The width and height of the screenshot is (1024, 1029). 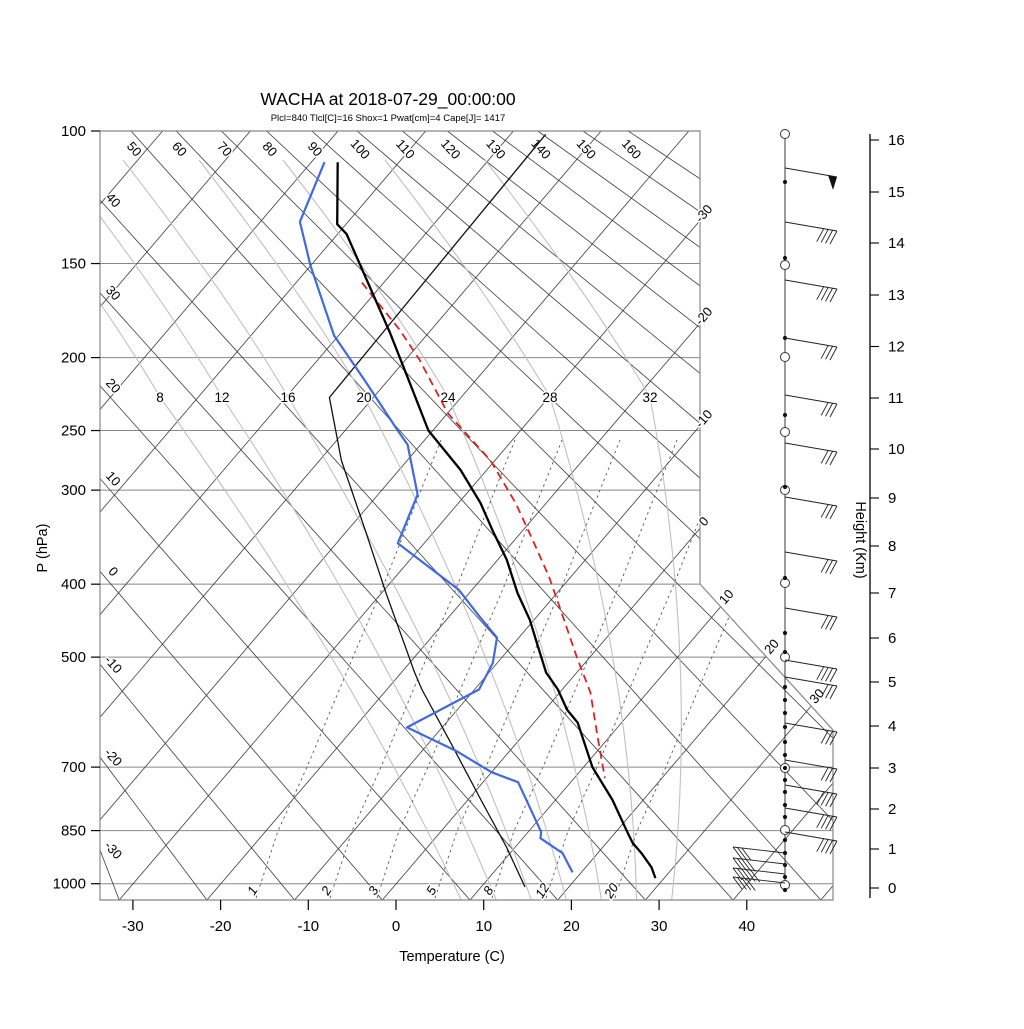 What do you see at coordinates (610, 891) in the screenshot?
I see `mixing-ratio-label: 20` at bounding box center [610, 891].